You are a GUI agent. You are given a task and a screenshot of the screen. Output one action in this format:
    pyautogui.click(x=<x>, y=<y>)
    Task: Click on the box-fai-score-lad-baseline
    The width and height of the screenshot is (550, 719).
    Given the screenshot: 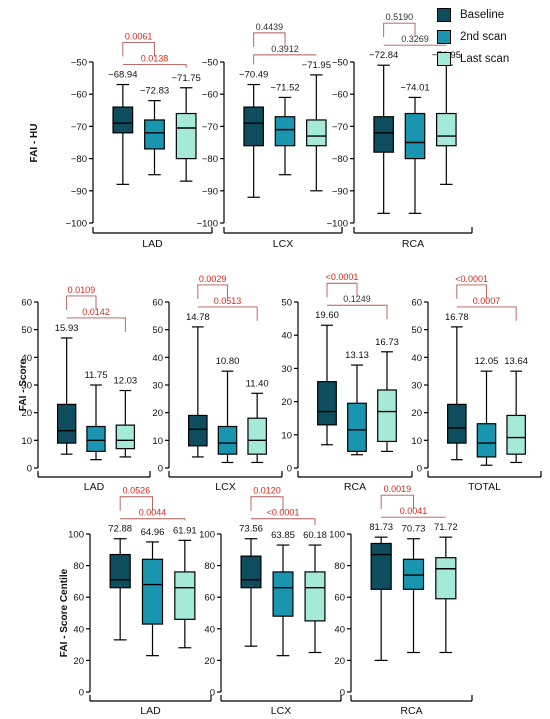 What is the action you would take?
    pyautogui.click(x=66, y=423)
    